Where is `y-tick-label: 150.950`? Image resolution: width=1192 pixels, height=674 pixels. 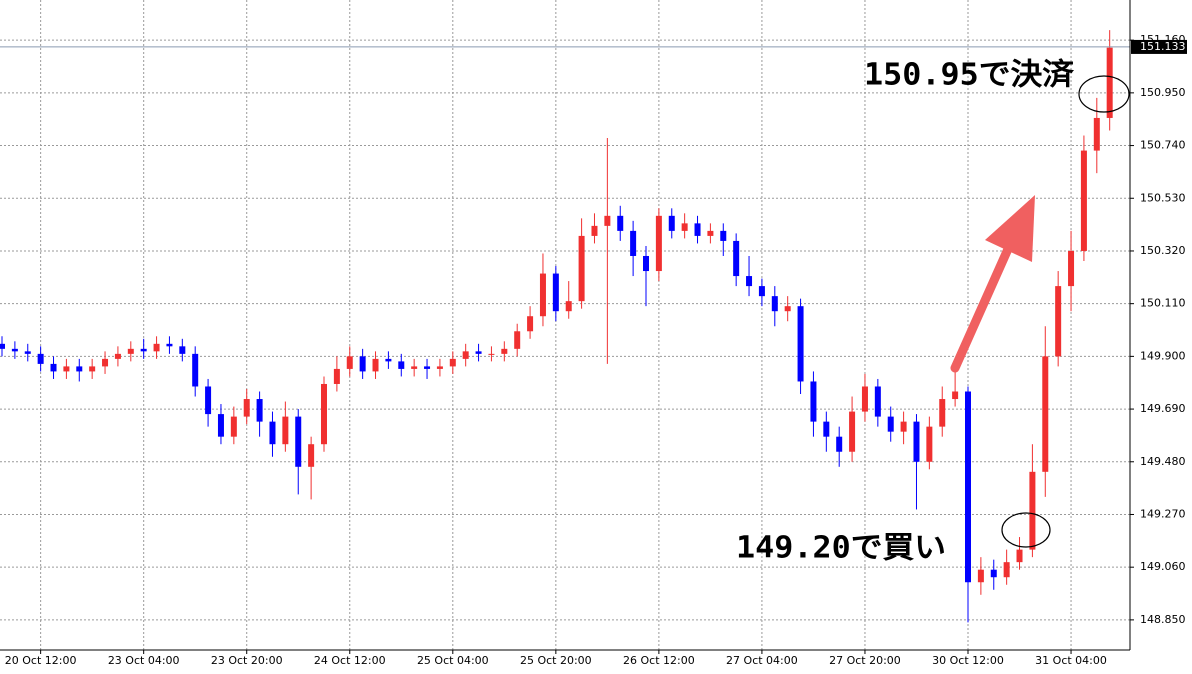
y-tick-label: 150.950 is located at coordinates (1163, 92).